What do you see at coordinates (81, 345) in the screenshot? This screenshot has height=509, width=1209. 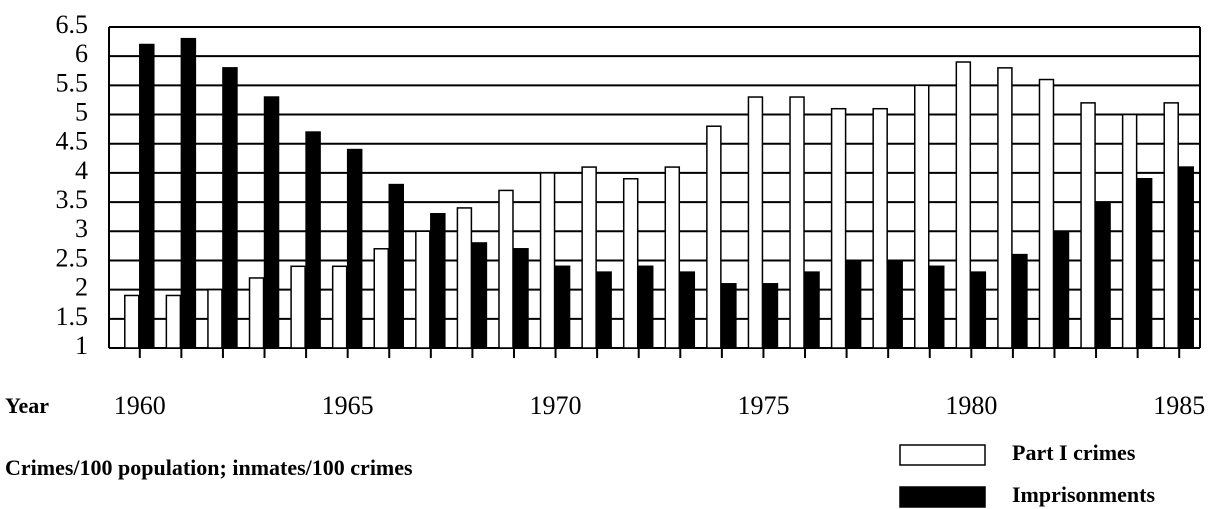 I see `y-tick-label: 1` at bounding box center [81, 345].